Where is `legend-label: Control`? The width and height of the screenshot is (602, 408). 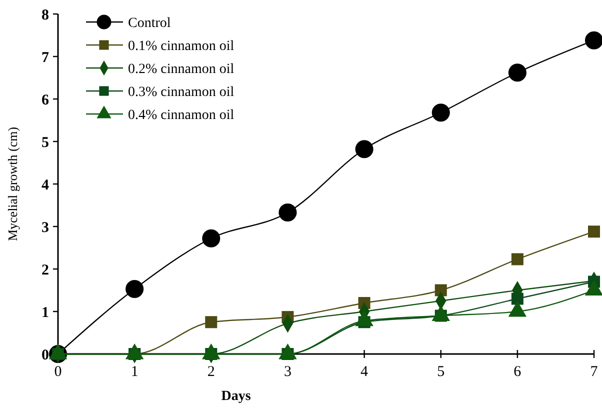
legend-label: Control is located at coordinates (149, 23).